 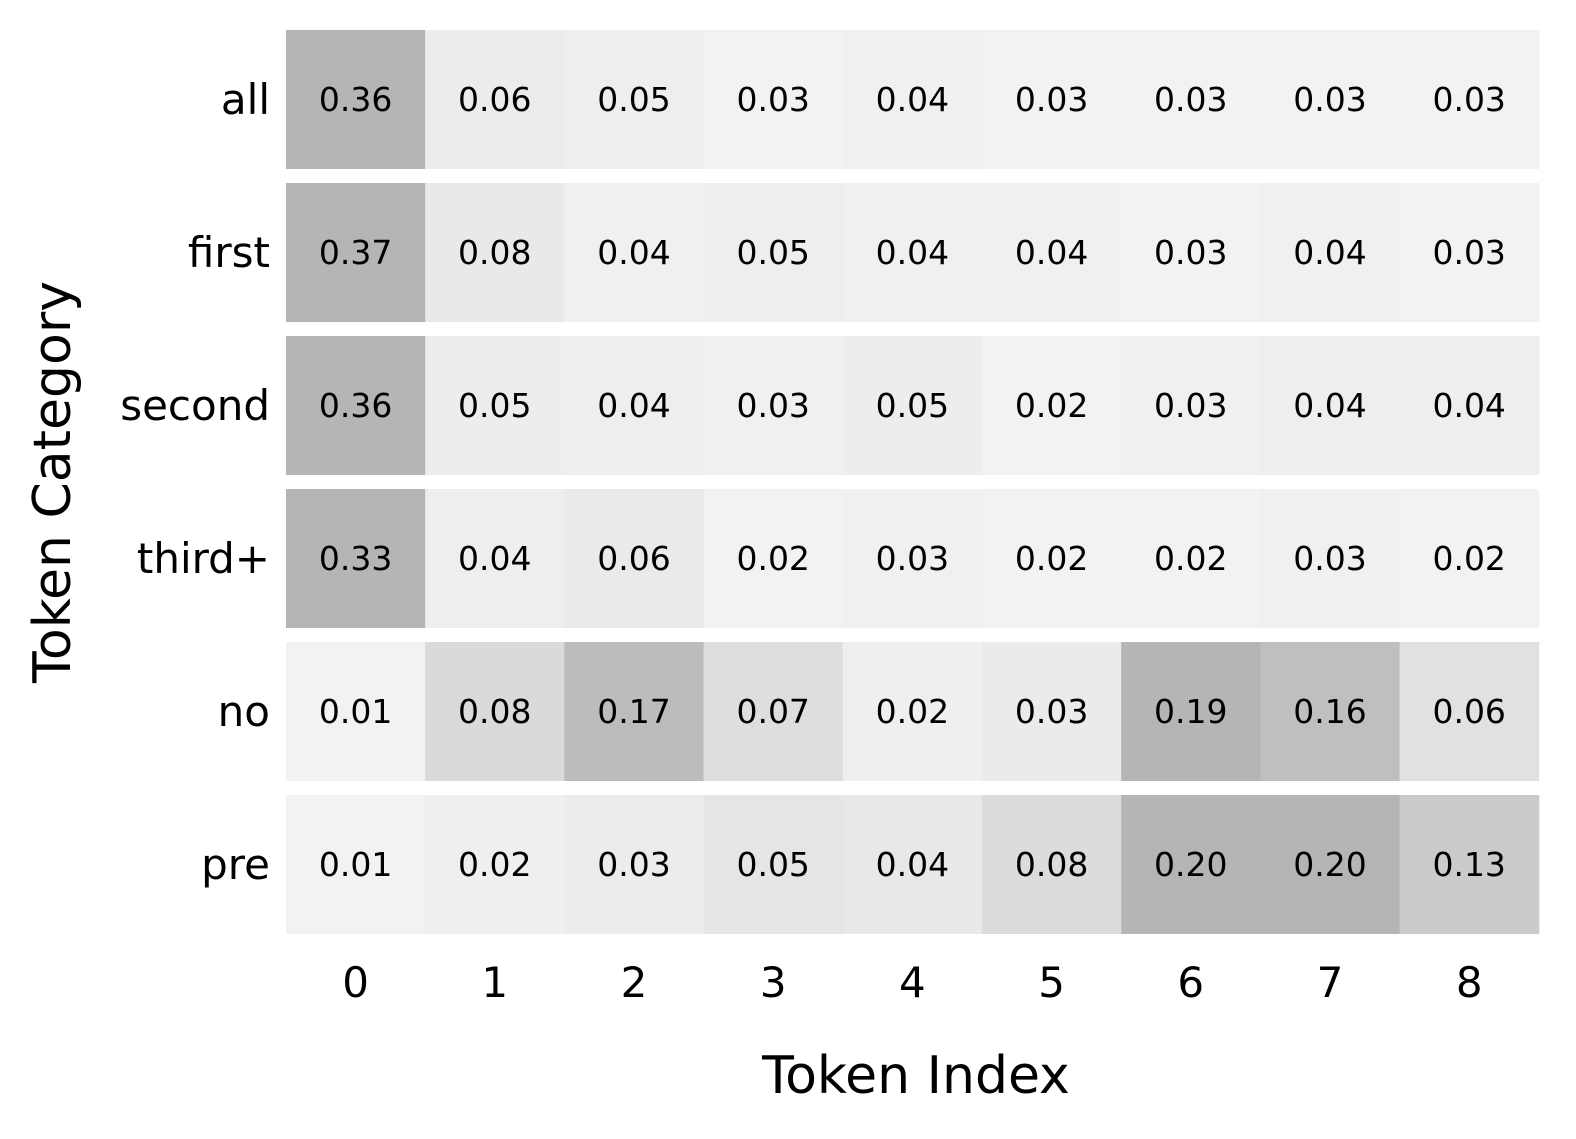 What do you see at coordinates (53, 482) in the screenshot?
I see `y-axis-label: Token Category` at bounding box center [53, 482].